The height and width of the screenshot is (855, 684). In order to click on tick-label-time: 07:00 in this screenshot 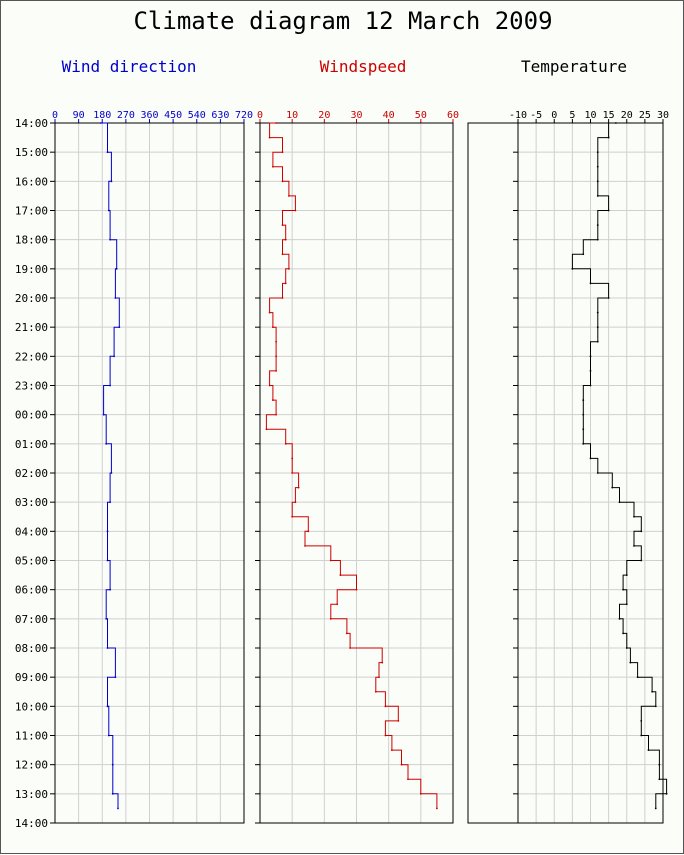, I will do `click(31, 619)`.